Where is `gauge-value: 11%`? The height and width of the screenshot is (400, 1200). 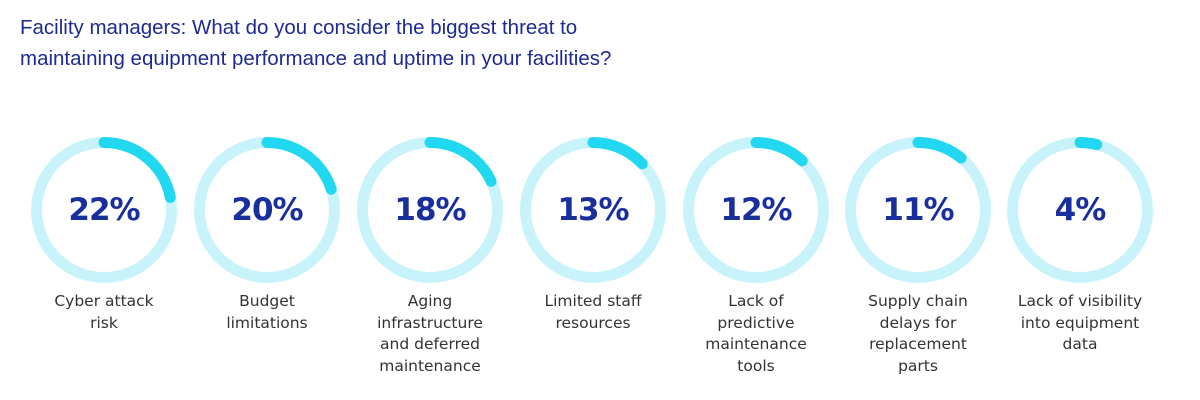 gauge-value: 11% is located at coordinates (918, 210).